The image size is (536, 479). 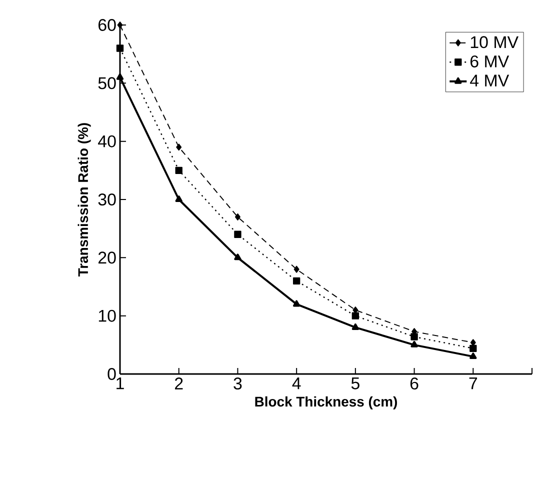 I want to click on y-axis-title: Transmission Ratio (%), so click(x=84, y=199).